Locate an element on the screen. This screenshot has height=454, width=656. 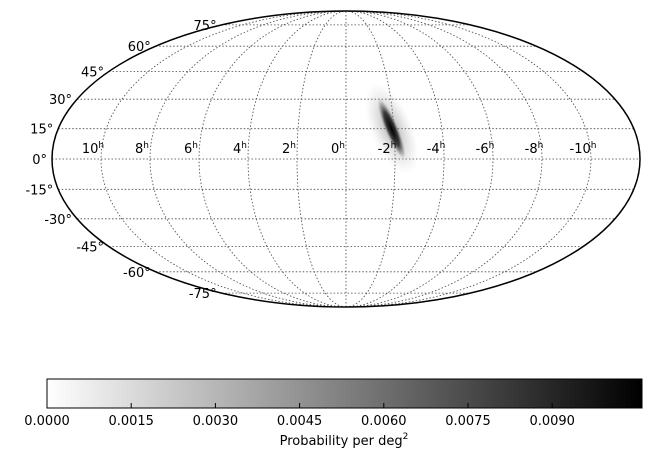
ra-label: -2h is located at coordinates (387, 149).